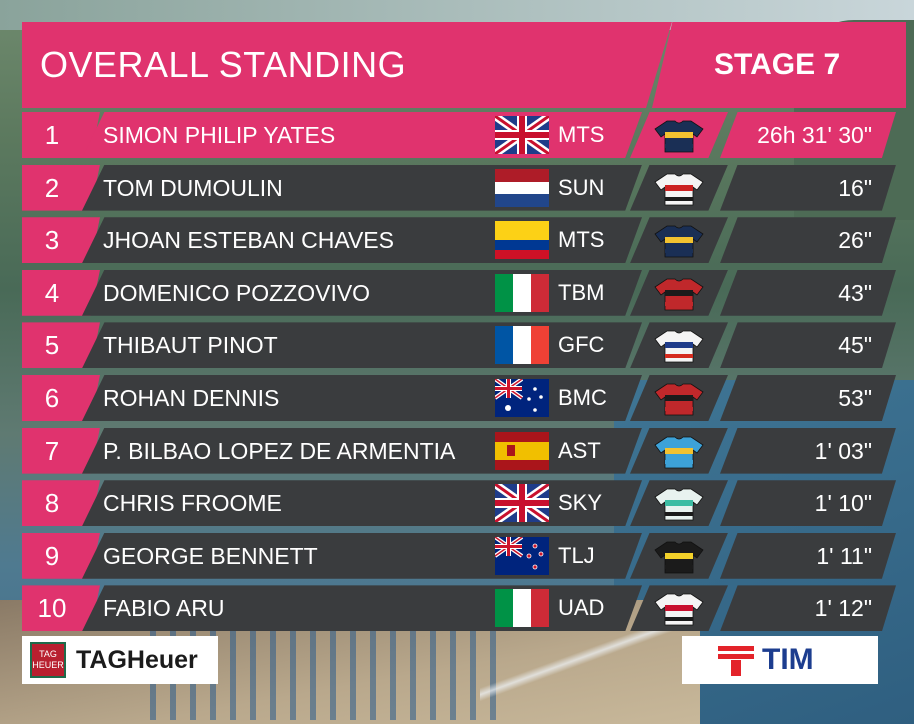 This screenshot has height=724, width=914. I want to click on rank-number: 8, so click(52, 503).